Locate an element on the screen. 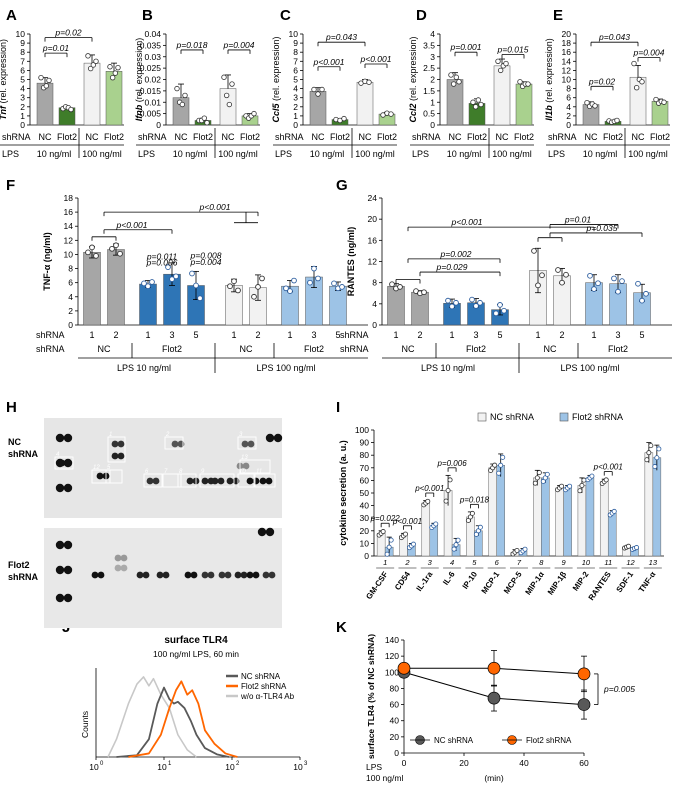 Image resolution: width=676 pixels, height=785 pixels. blot-box-number: 4 is located at coordinates (58, 455).